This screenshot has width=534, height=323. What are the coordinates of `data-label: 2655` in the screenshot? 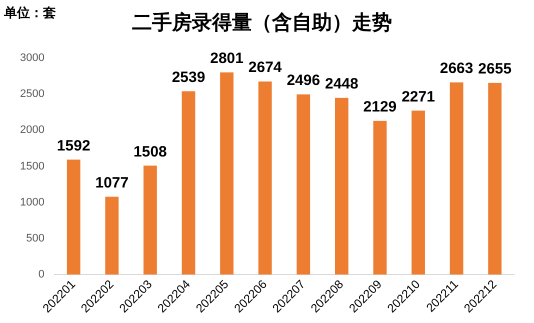 It's located at (495, 69).